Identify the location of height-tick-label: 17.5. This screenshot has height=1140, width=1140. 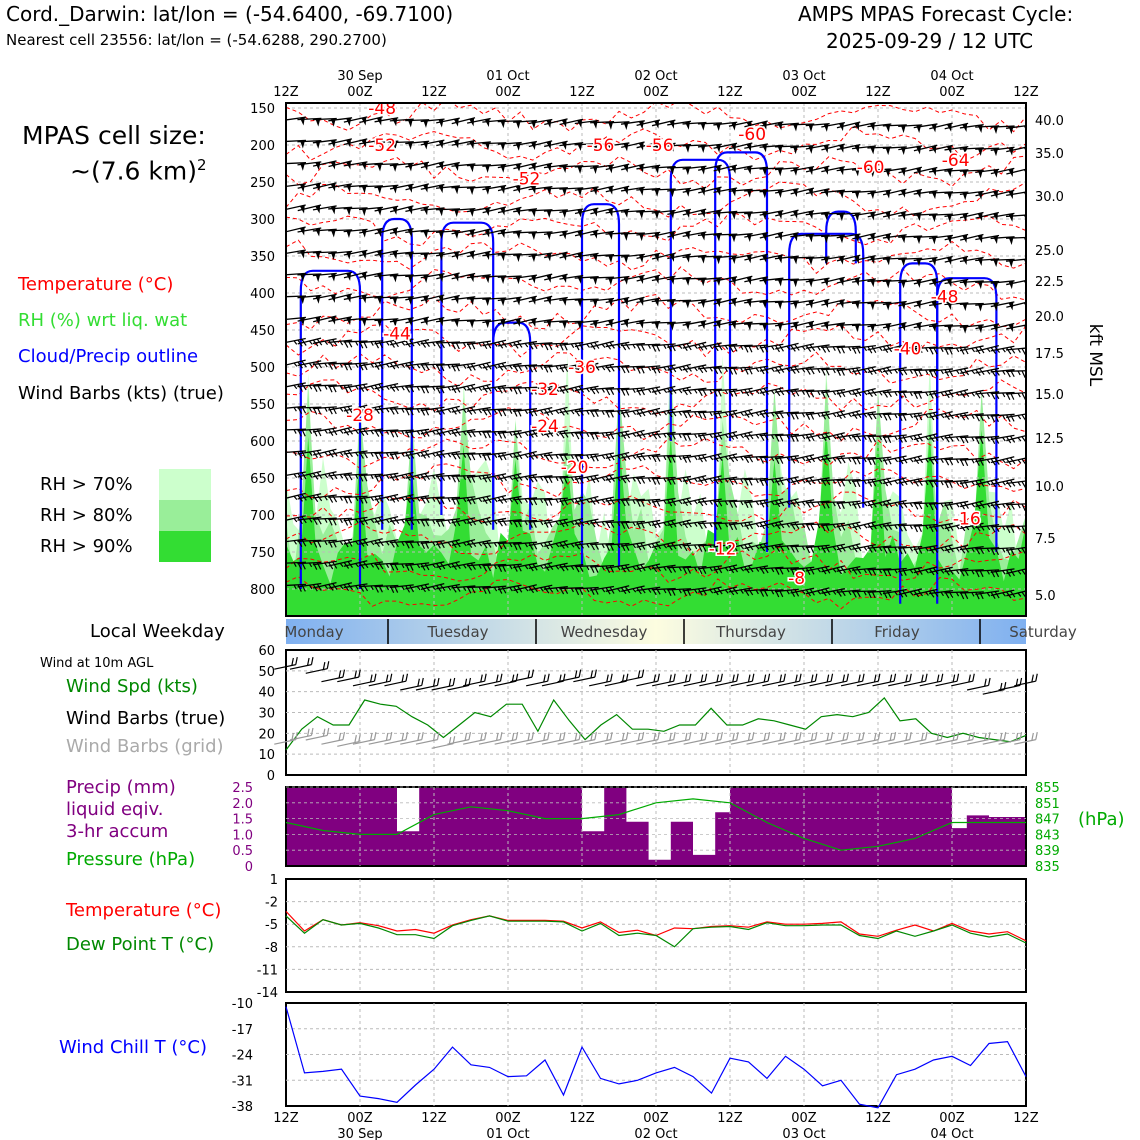
(1049, 354).